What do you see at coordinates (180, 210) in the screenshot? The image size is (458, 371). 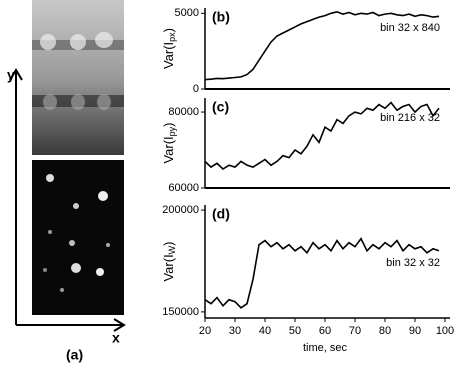 I see `y-tick-label: 200000` at bounding box center [180, 210].